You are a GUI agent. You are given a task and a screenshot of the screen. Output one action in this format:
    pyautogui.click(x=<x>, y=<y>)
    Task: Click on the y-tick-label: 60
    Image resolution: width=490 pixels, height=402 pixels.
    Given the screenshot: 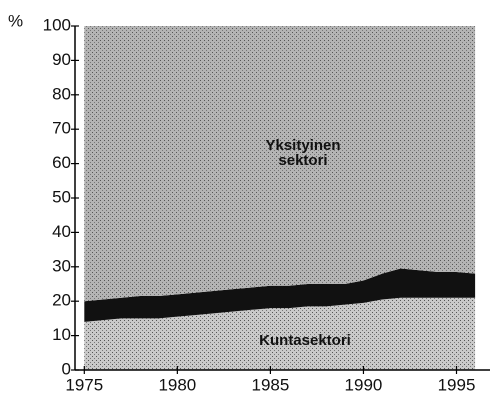 What is the action you would take?
    pyautogui.click(x=61, y=162)
    